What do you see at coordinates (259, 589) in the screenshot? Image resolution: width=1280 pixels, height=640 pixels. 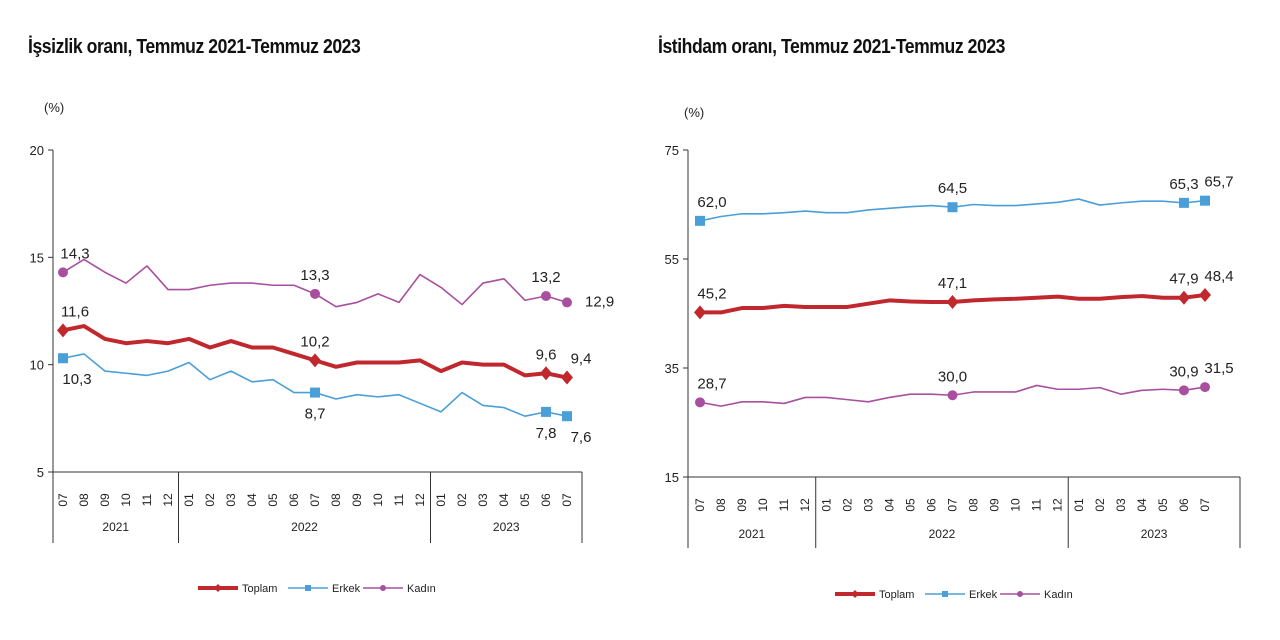 I see `legend-label: Toplam` at bounding box center [259, 589].